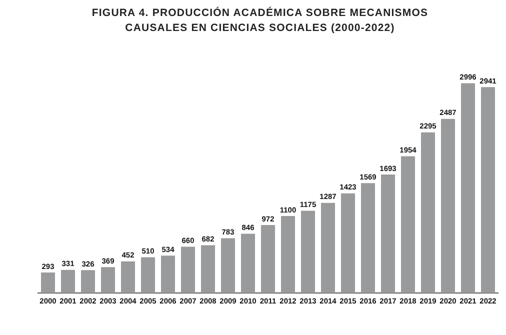 The height and width of the screenshot is (335, 506). What do you see at coordinates (260, 21) in the screenshot?
I see `chart-title: FIGURA 4. PRODUCCIÓN ACADÉMICA SOBRE MECANISMOS CAUSALES EN CIENCIAS SOCIALES (2000-2022)` at bounding box center [260, 21].